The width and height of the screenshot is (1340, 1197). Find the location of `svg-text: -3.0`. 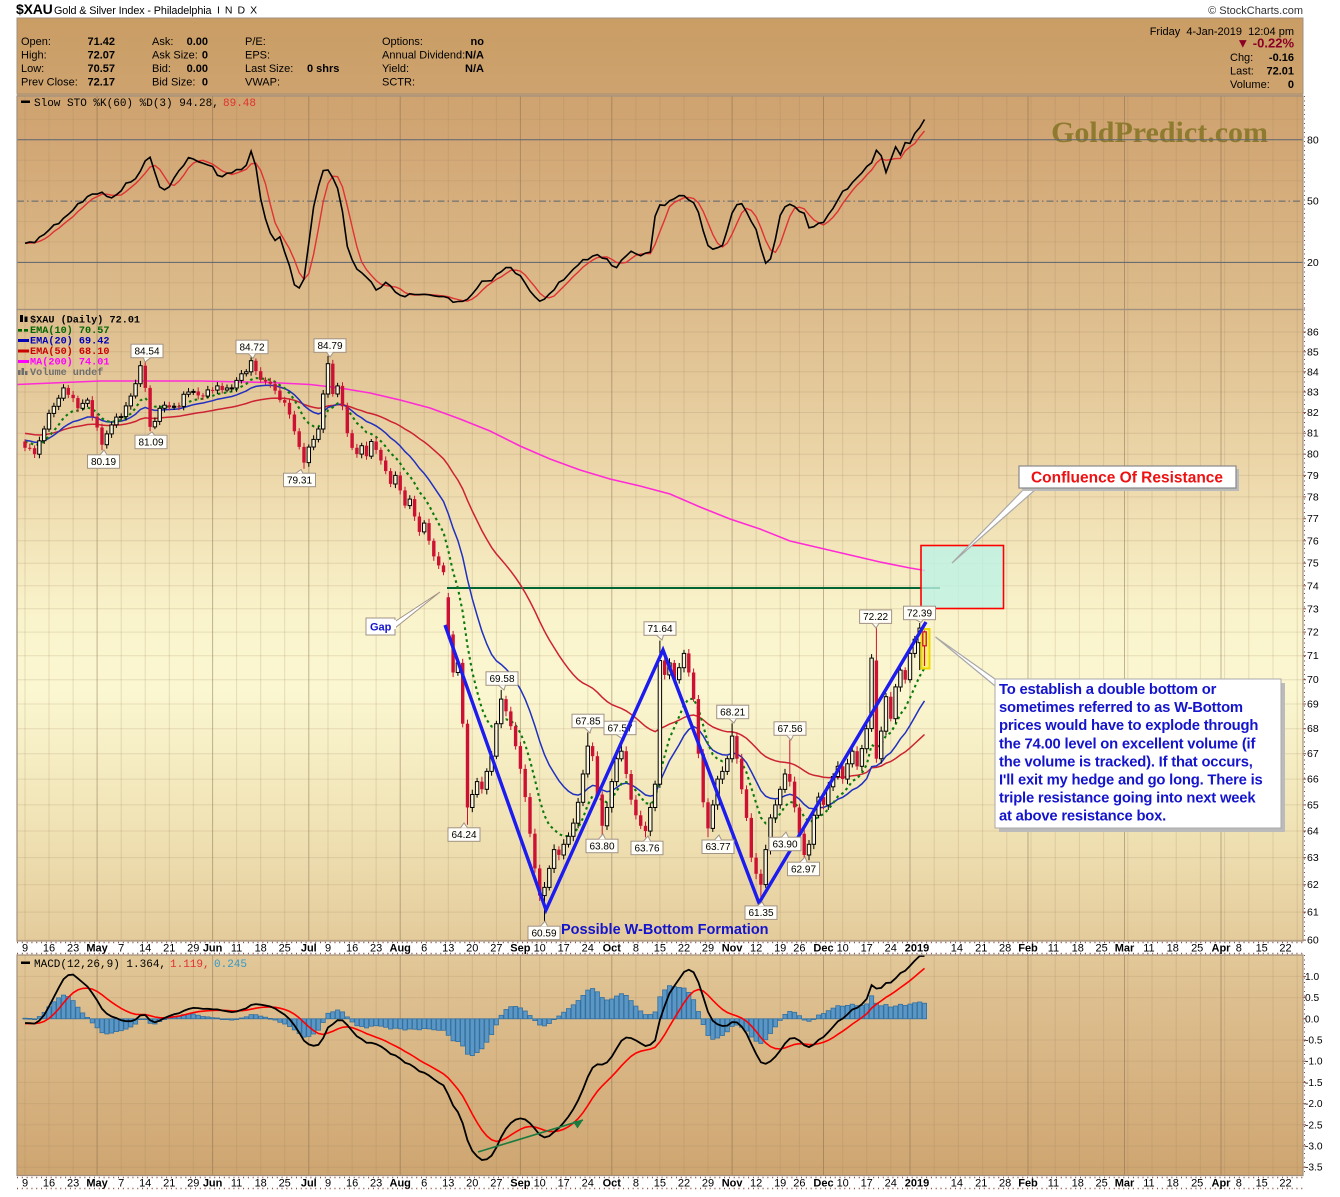

svg-text: -3.0 is located at coordinates (1314, 1147).